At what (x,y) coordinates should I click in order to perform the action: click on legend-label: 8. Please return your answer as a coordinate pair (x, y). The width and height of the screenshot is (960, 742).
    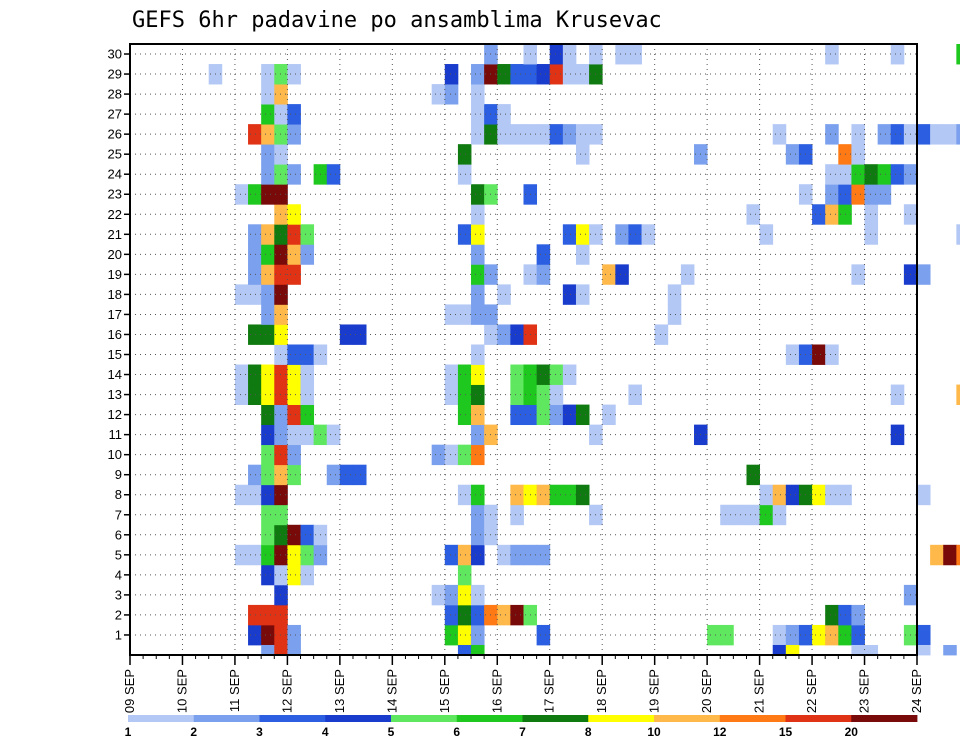
    Looking at the image, I should click on (588, 732).